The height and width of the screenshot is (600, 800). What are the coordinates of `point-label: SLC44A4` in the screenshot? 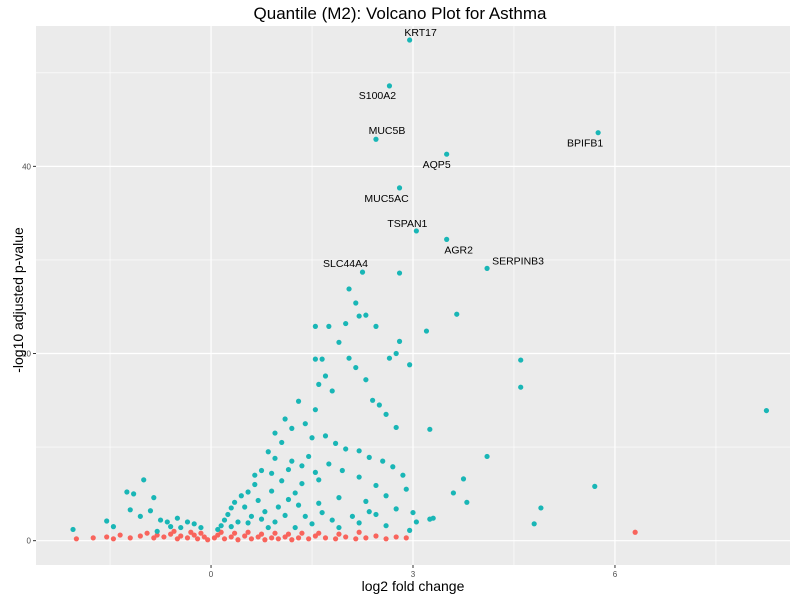 It's located at (345, 264).